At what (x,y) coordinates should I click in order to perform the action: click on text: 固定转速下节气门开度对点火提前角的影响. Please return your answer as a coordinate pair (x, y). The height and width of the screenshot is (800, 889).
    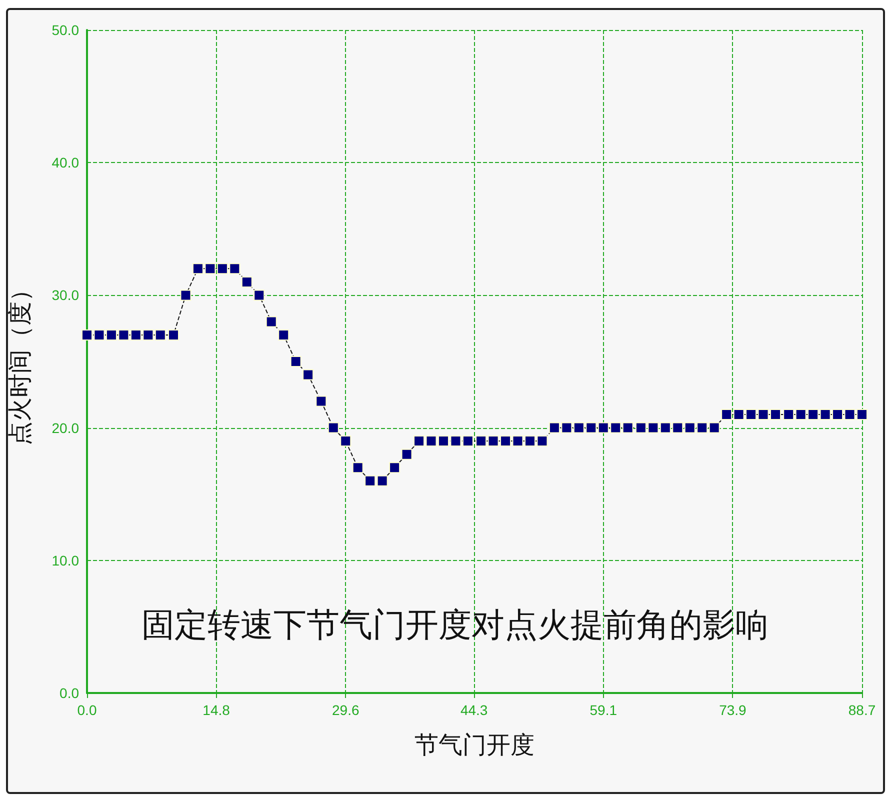
    Looking at the image, I should click on (455, 624).